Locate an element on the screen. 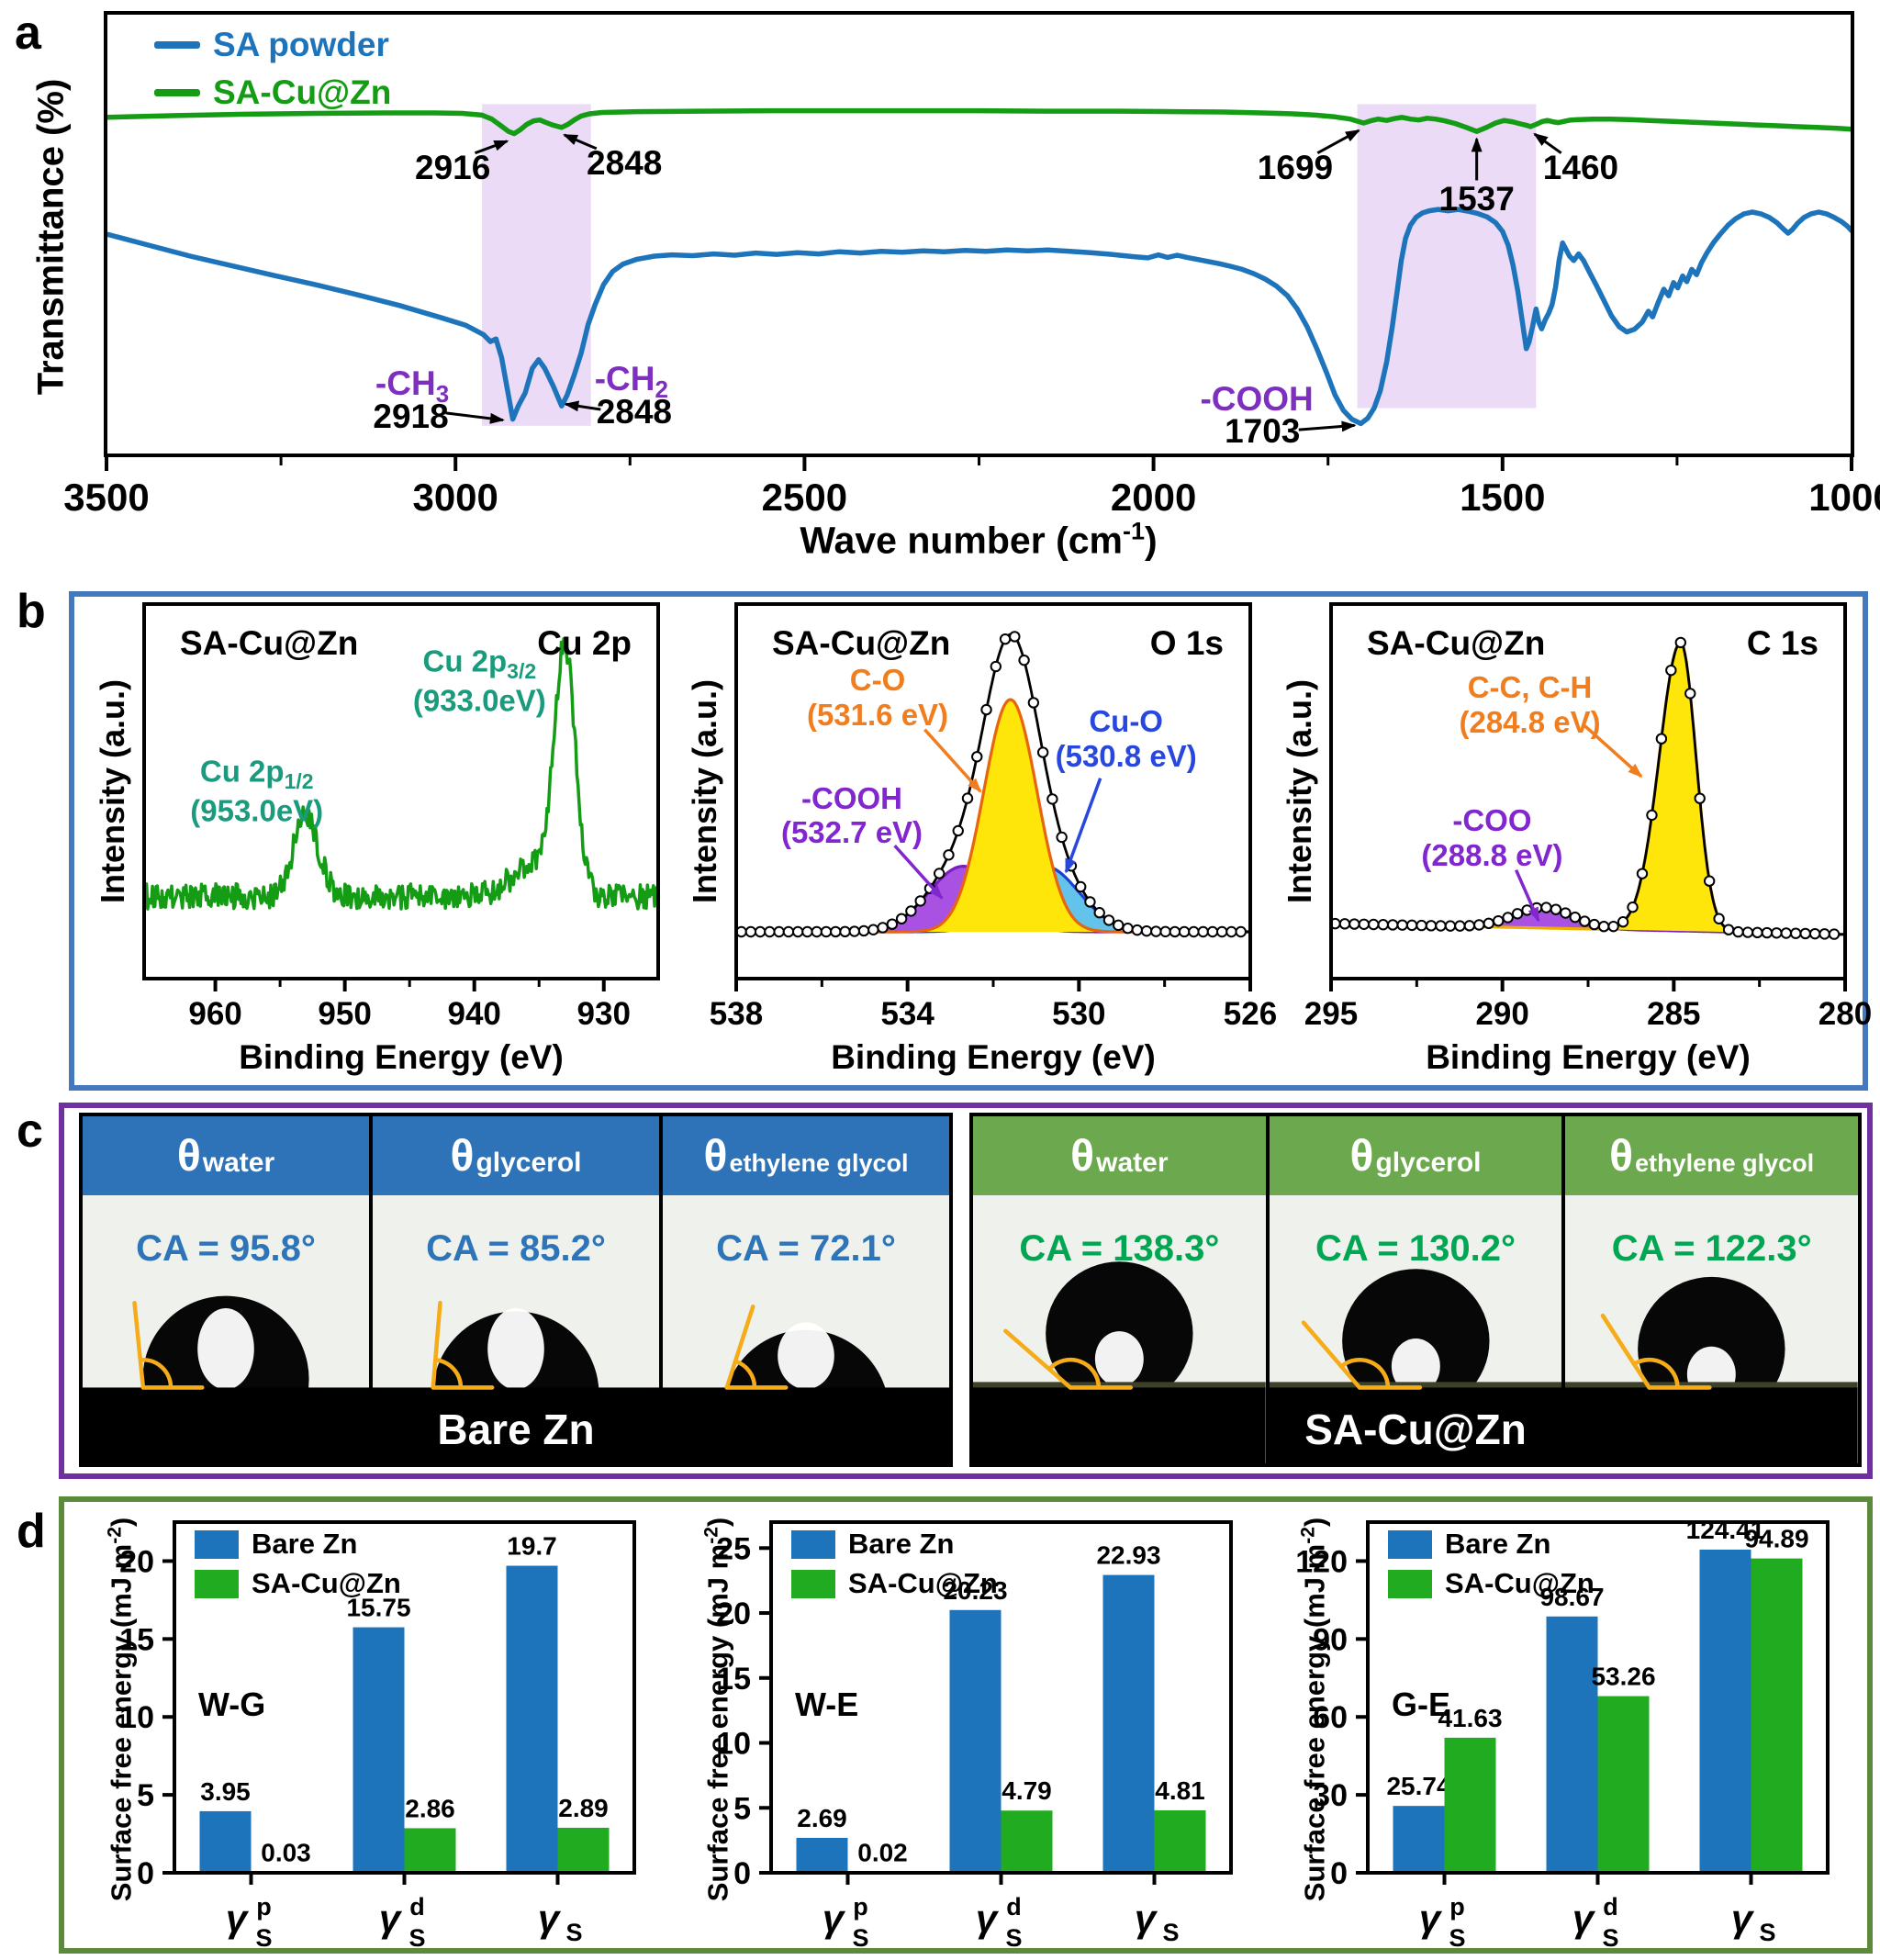 The image size is (1880, 1960). ftir-legend: SA powder SA-Cu@Zn is located at coordinates (272, 69).